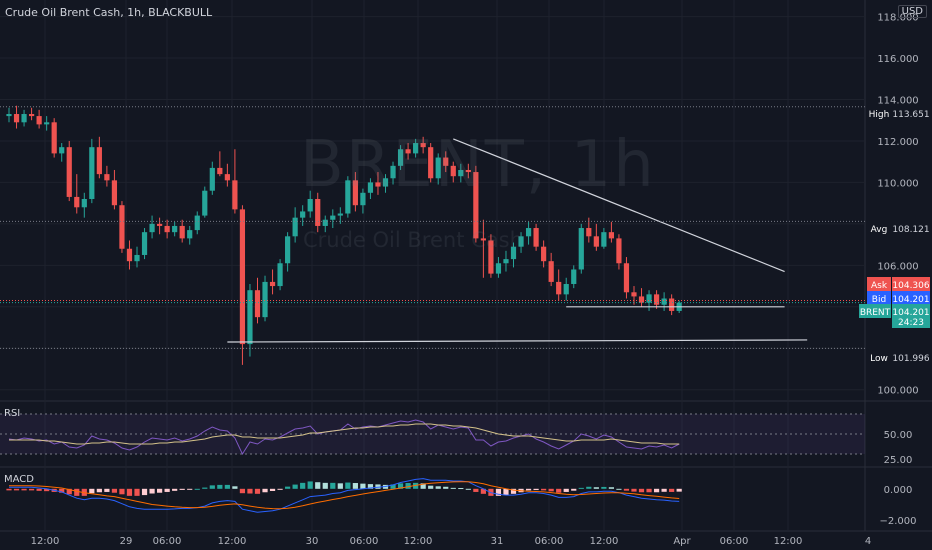  What do you see at coordinates (898, 435) in the screenshot?
I see `rsi-tick-label: 50.00` at bounding box center [898, 435].